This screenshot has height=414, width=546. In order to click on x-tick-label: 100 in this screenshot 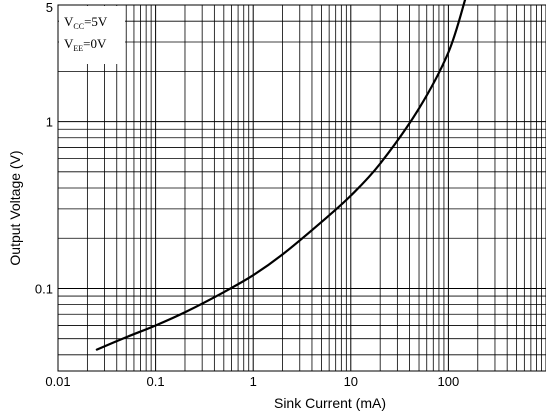, I will do `click(449, 381)`.